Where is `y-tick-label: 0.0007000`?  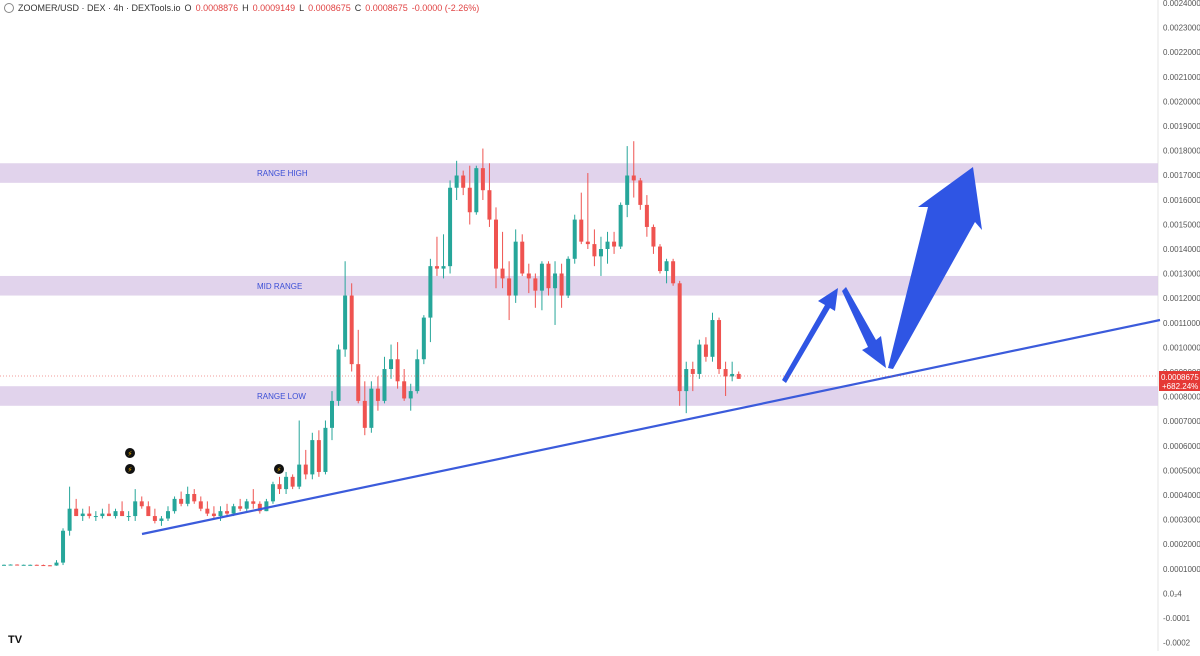 y-tick-label: 0.0007000 is located at coordinates (1181, 421).